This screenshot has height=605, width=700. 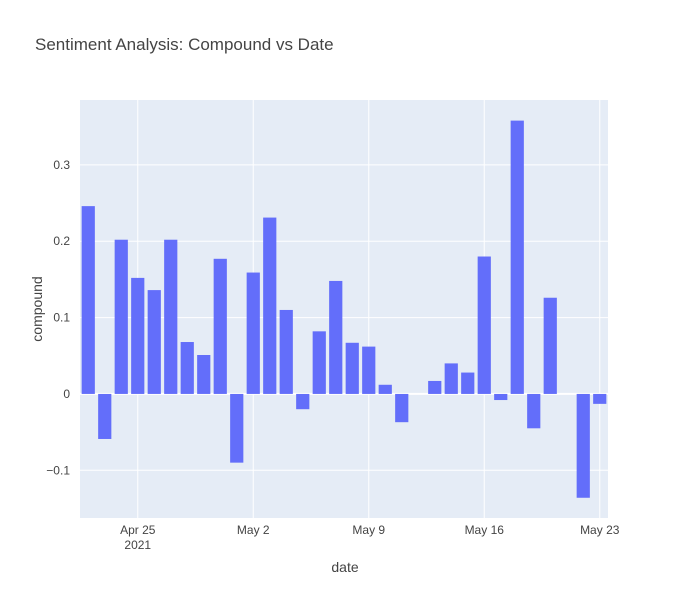 What do you see at coordinates (138, 537) in the screenshot?
I see `x-tick-label: Apr 25 2021` at bounding box center [138, 537].